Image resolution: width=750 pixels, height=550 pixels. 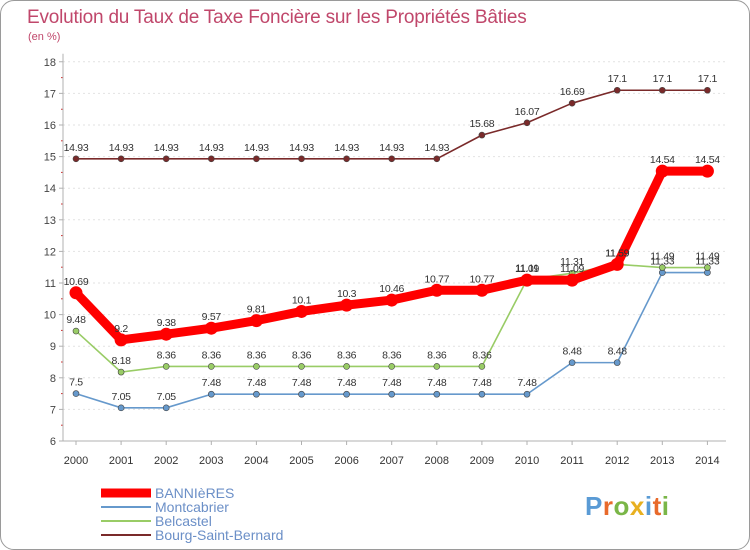 I want to click on data-label-BANNIèRES: 11.59, so click(x=617, y=253).